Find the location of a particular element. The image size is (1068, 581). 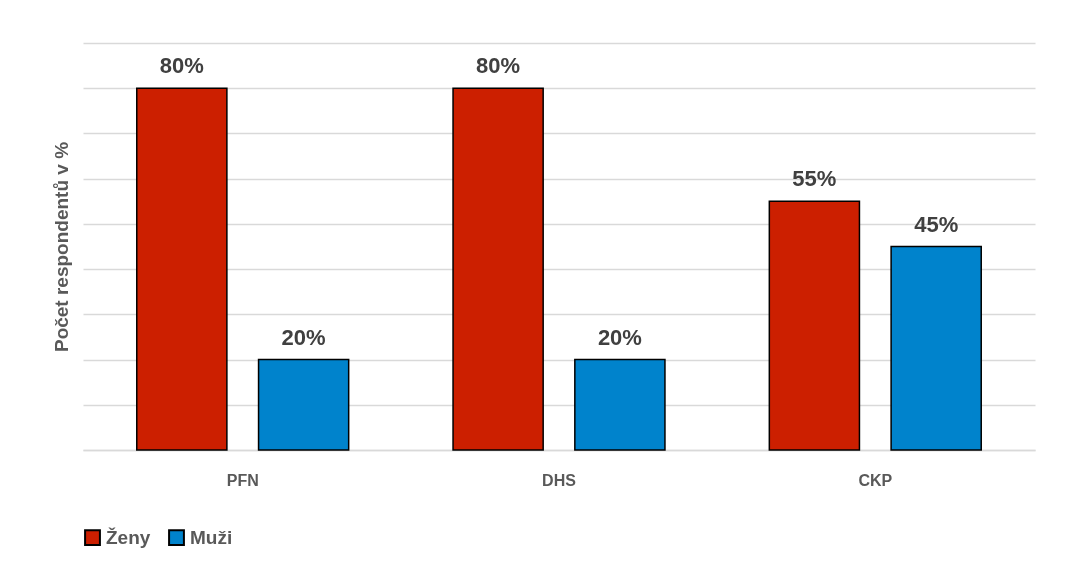

legend-label: Ženy is located at coordinates (128, 537).